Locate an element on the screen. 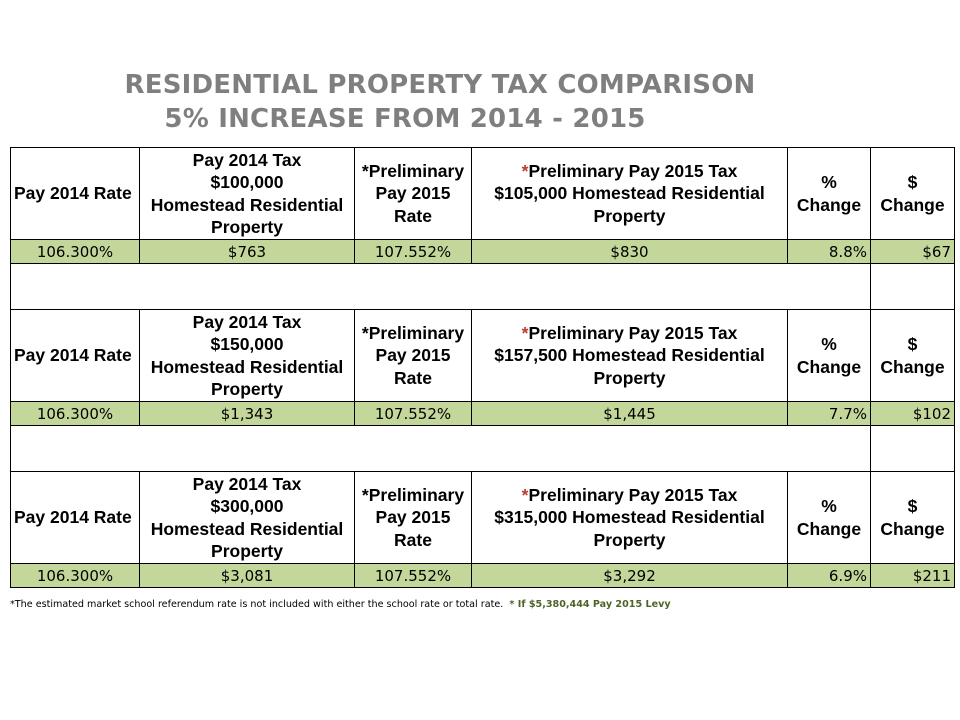 The width and height of the screenshot is (960, 720). header-line: $315,000 Homestead Residential is located at coordinates (629, 517).